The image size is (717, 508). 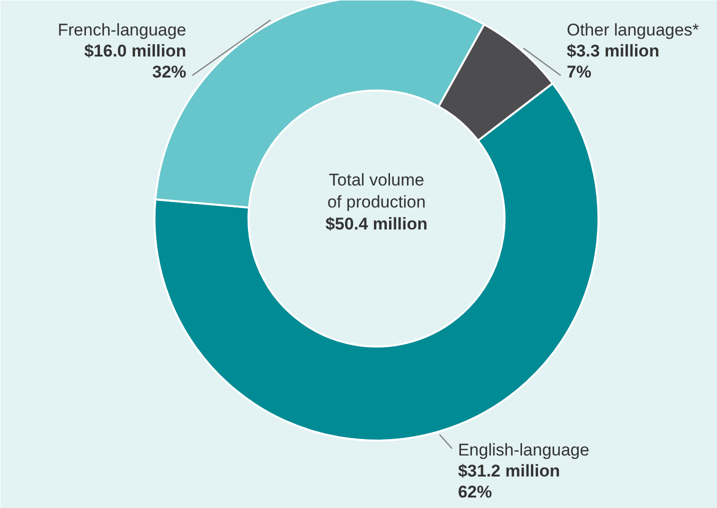 I want to click on text: $50.4 million, so click(x=376, y=224).